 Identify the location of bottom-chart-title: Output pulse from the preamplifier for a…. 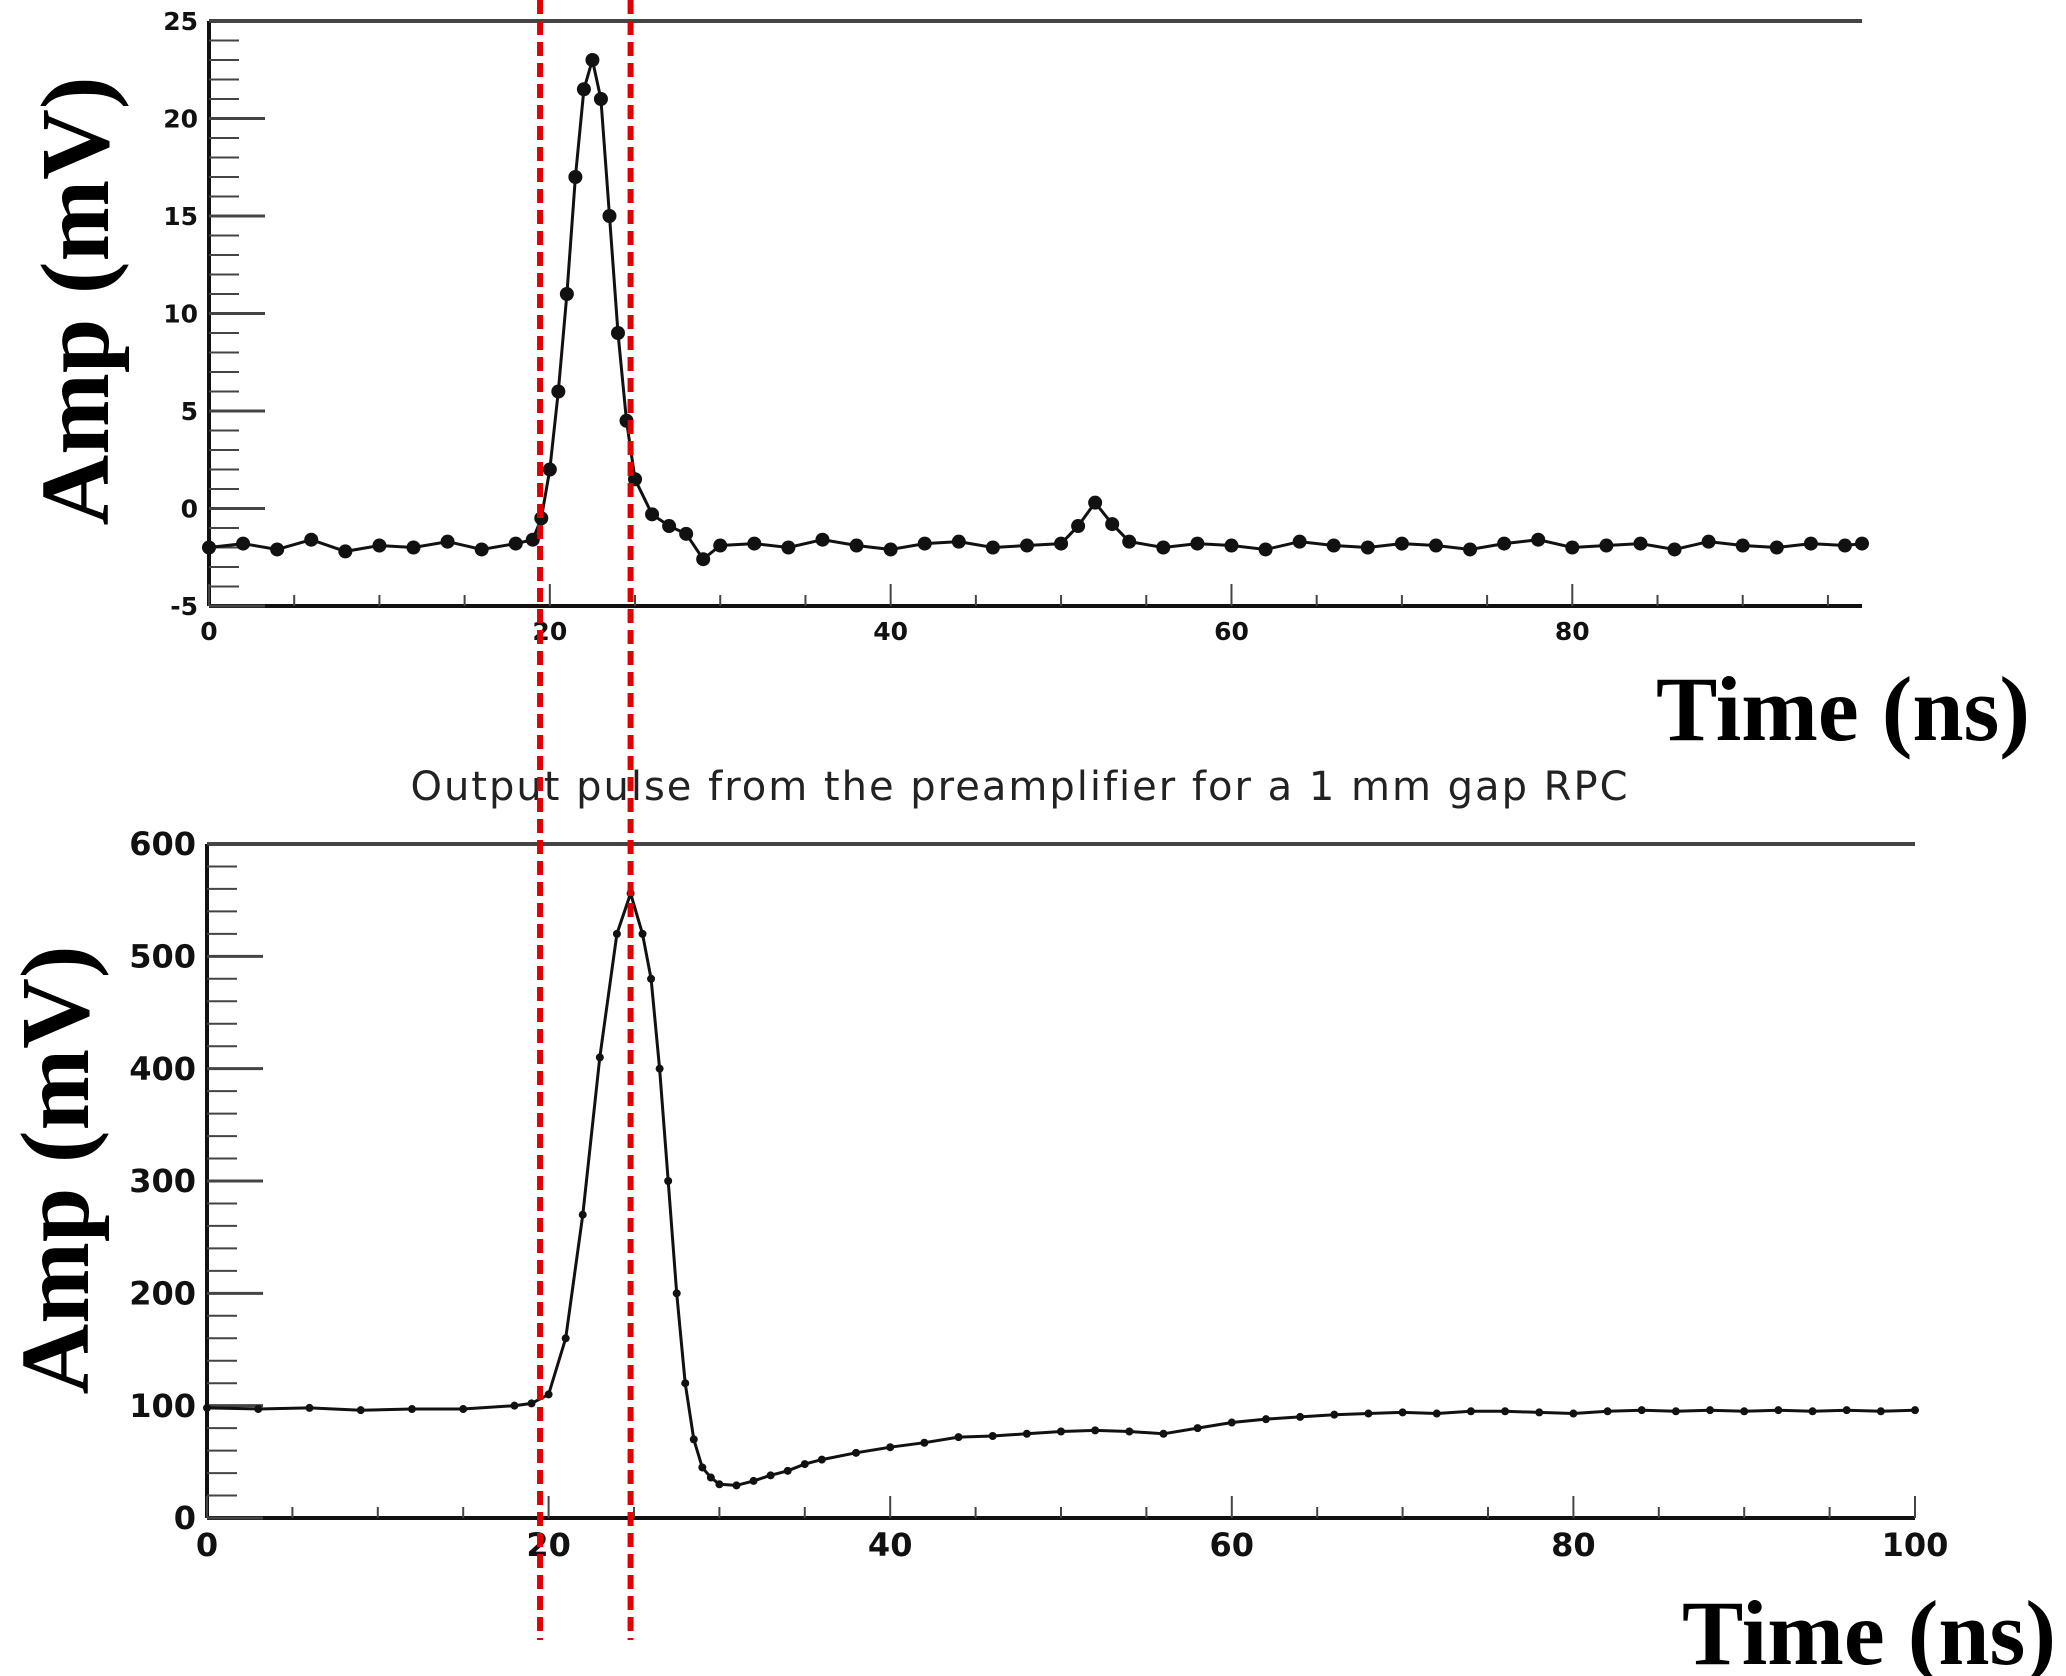
(1019, 787).